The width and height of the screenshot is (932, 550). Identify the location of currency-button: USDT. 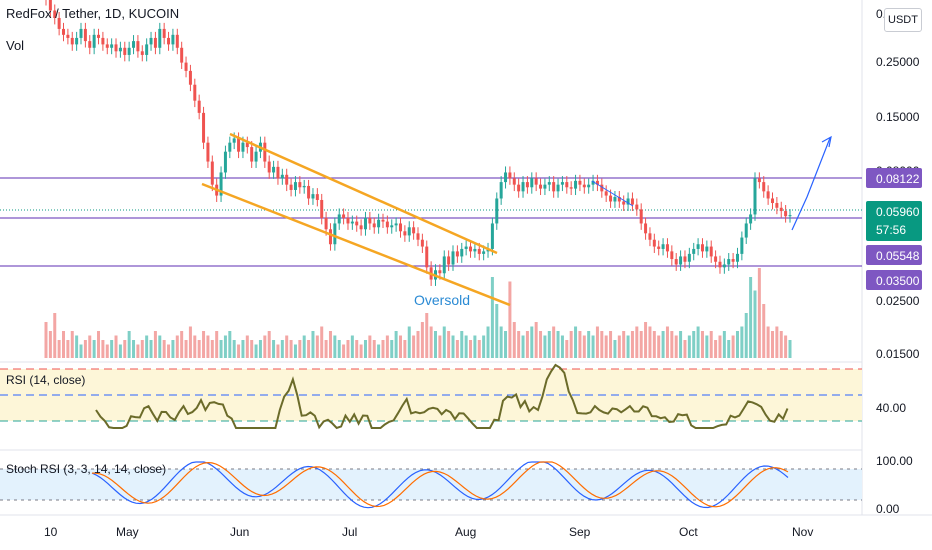
(903, 20).